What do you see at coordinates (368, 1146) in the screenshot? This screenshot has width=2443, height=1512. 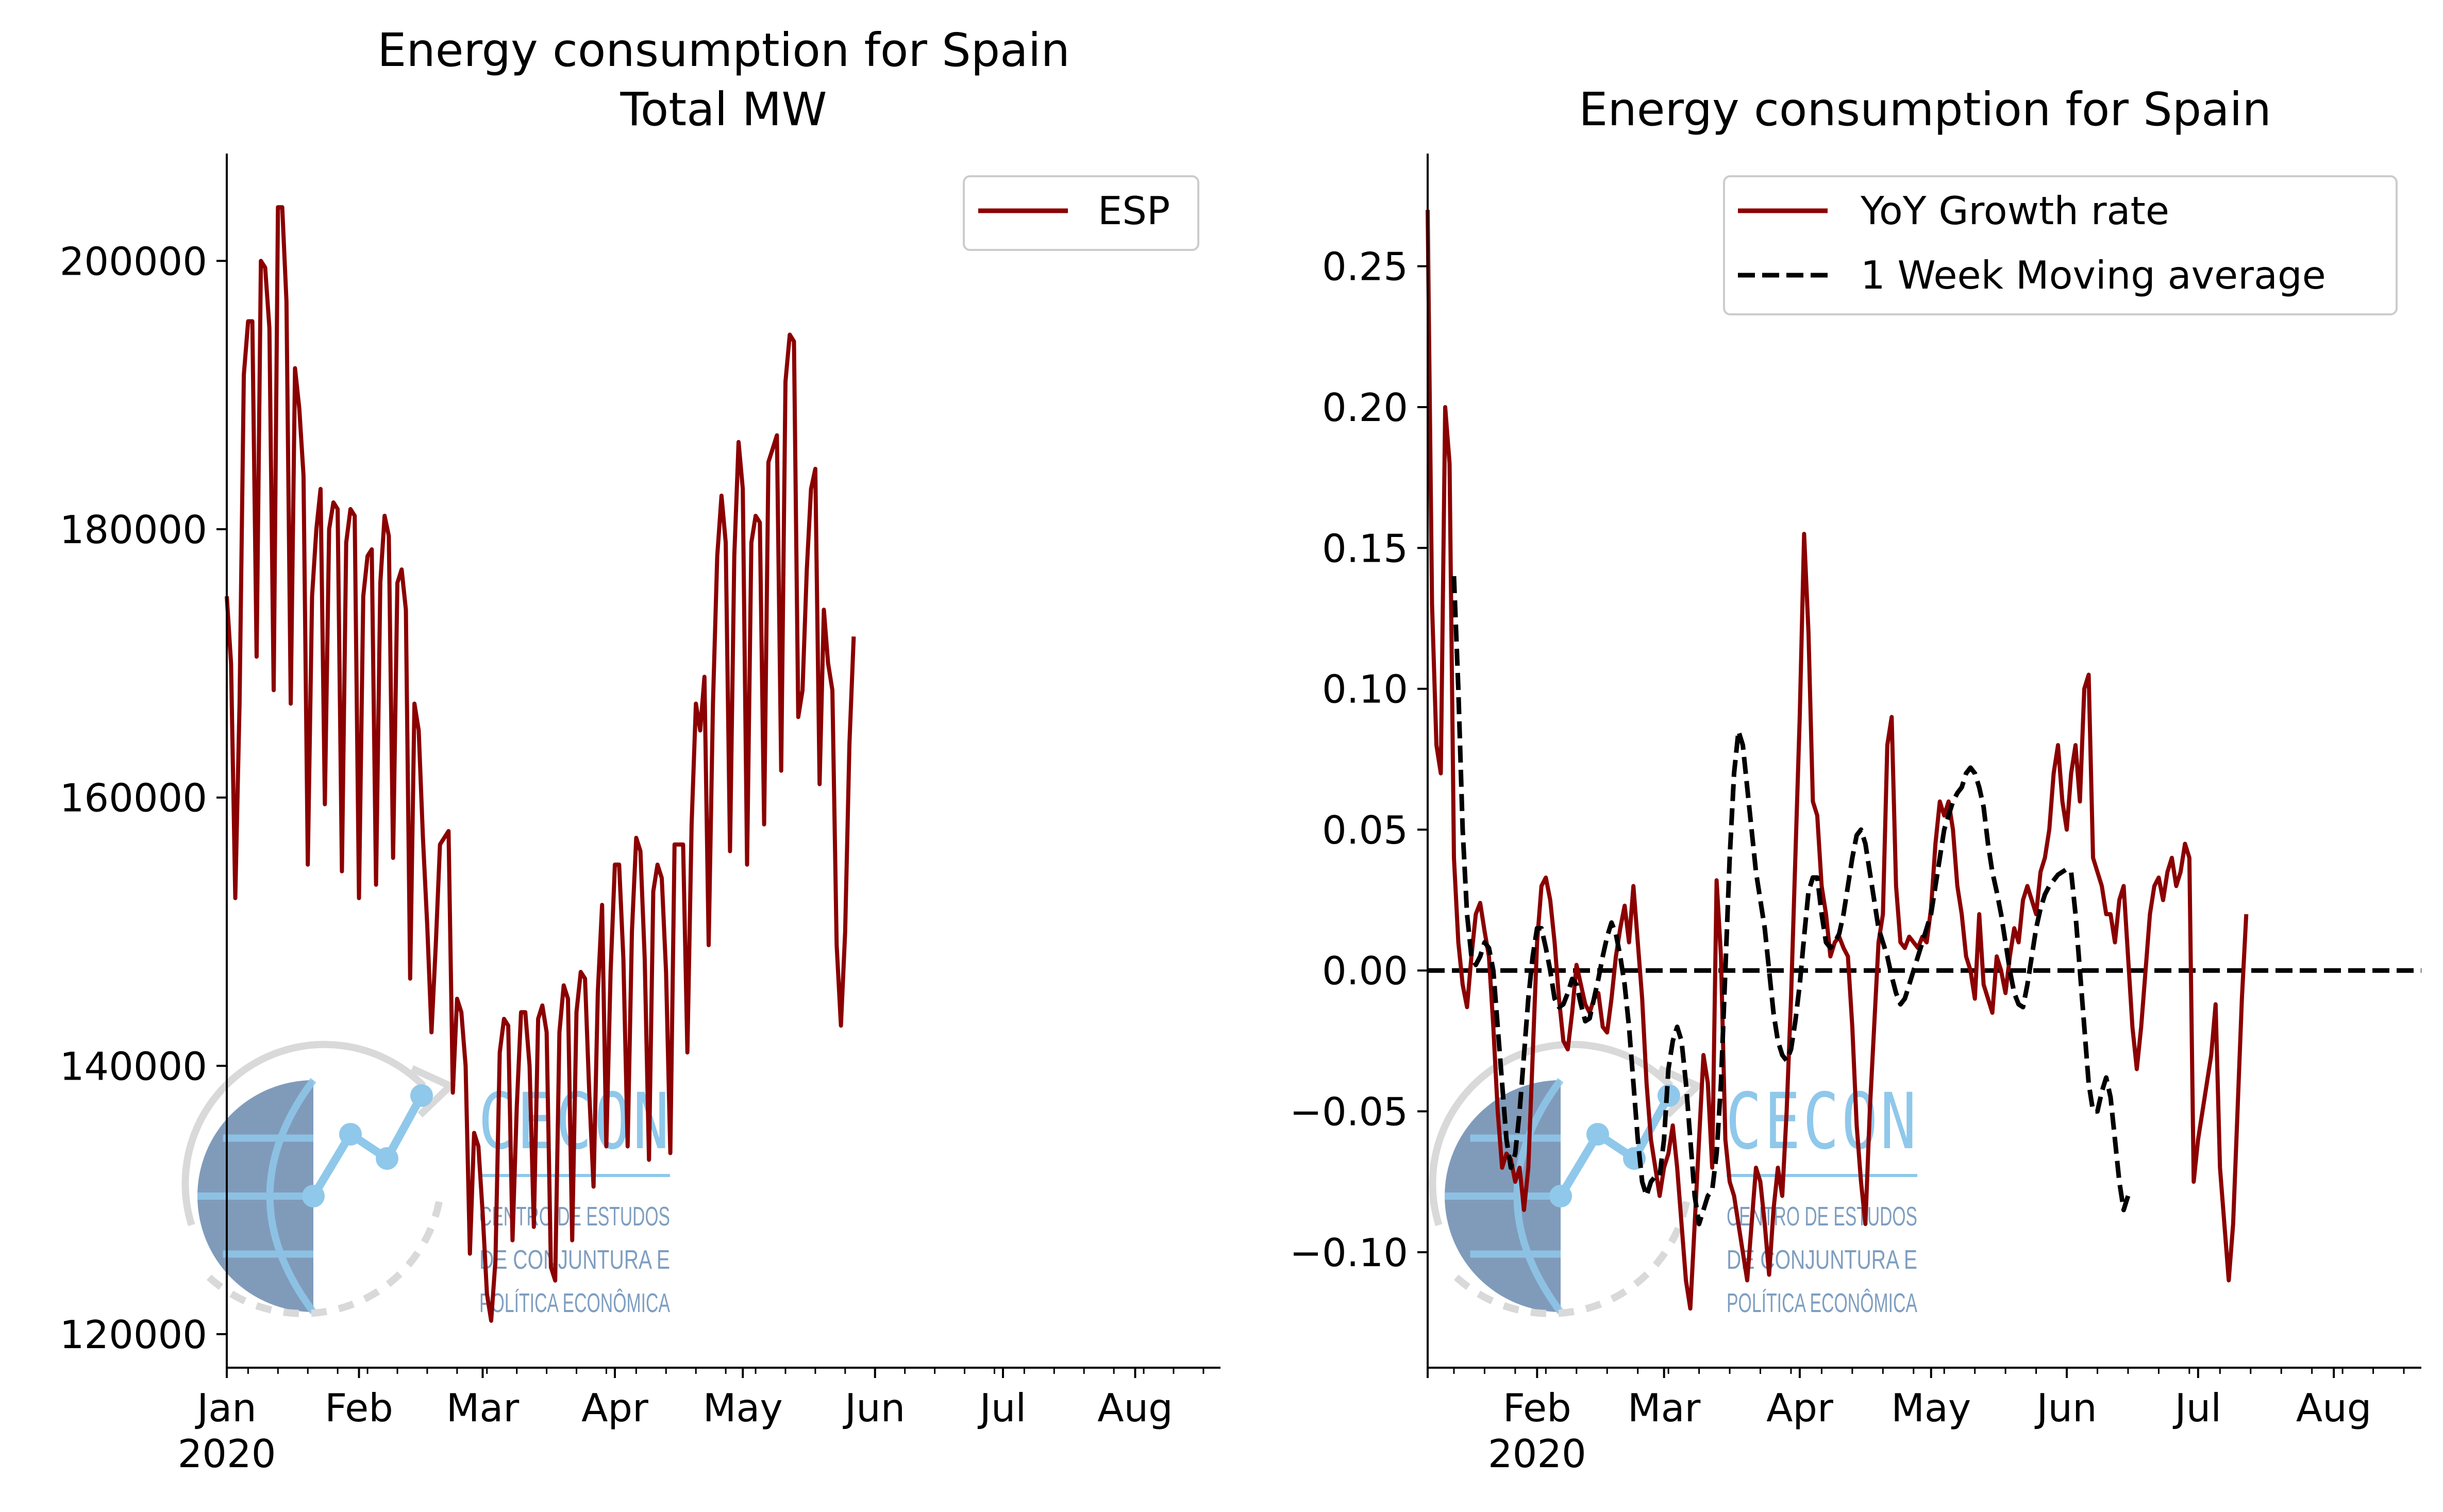 I see `trend-line-icon` at bounding box center [368, 1146].